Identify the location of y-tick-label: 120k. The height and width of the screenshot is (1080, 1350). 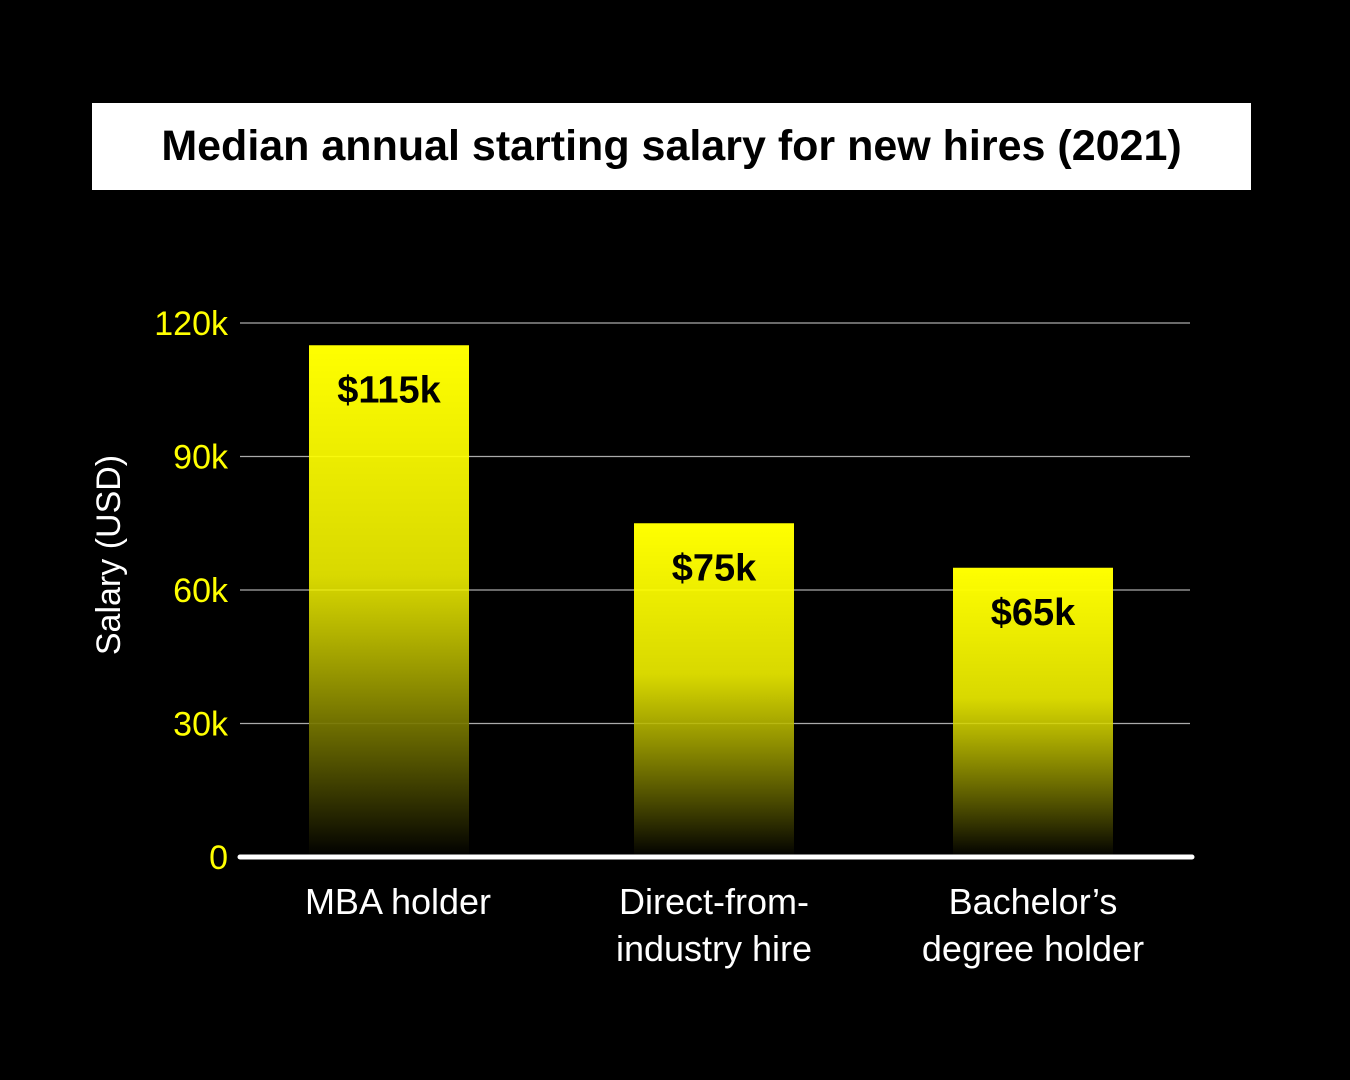
(191, 324).